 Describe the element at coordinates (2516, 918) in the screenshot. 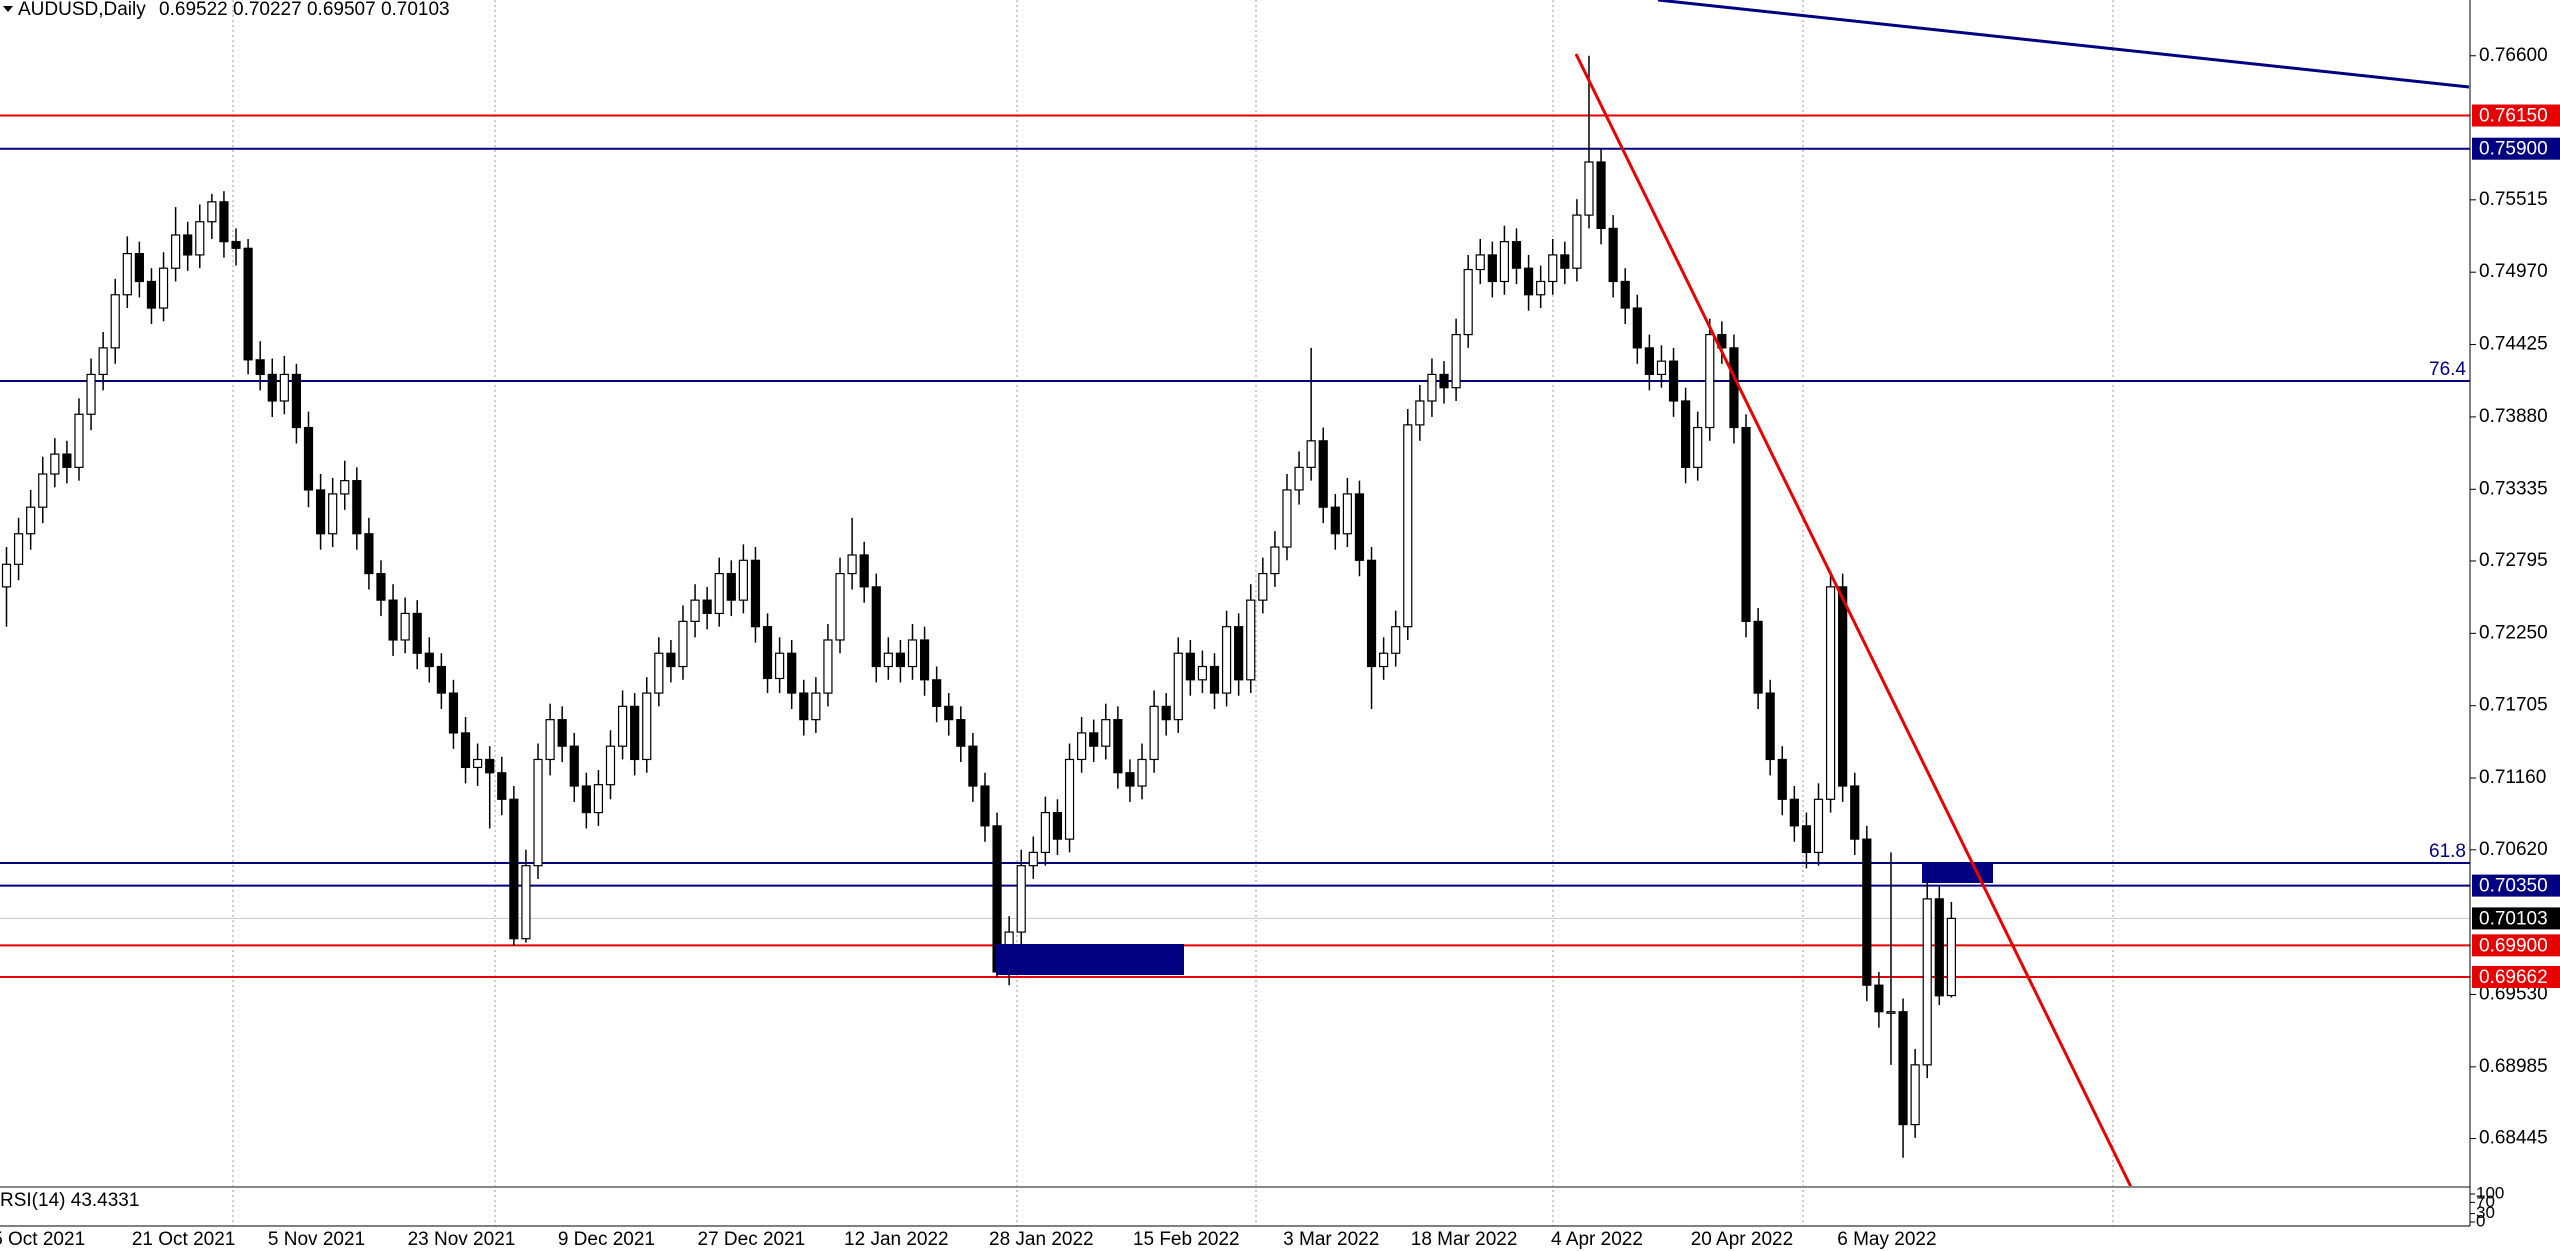

I see `price-box` at that location.